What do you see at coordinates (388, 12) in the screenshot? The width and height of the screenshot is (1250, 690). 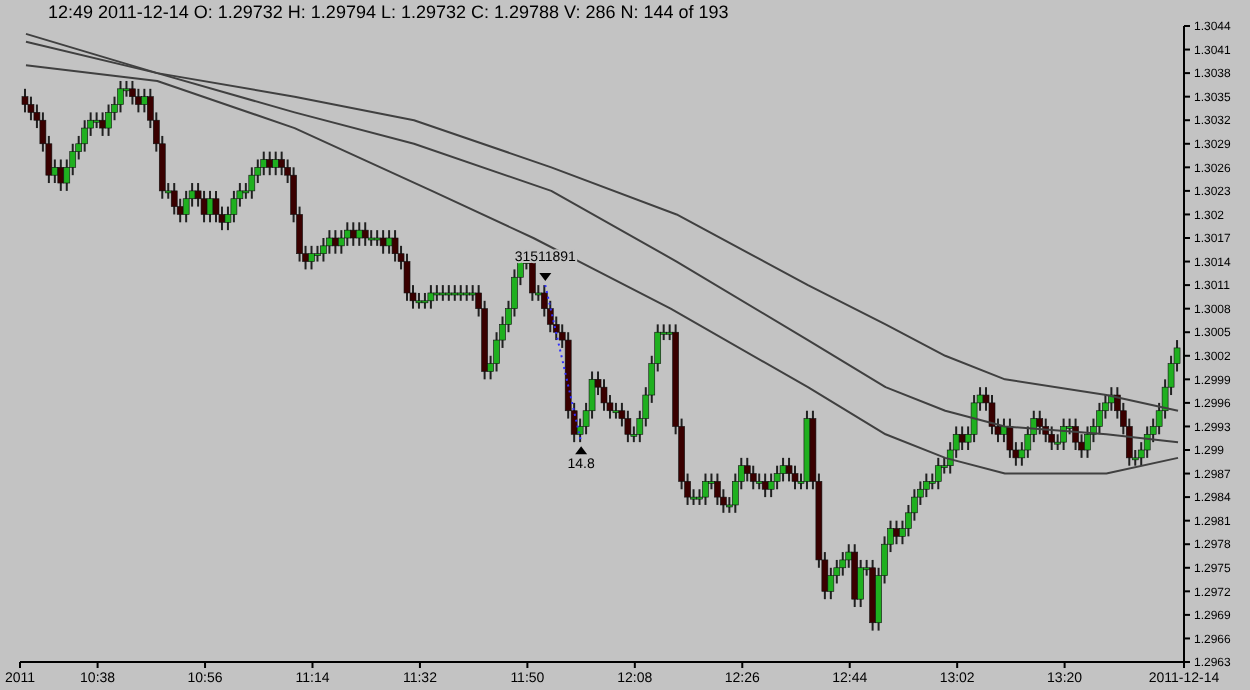 I see `chart-title: 12:49 2011-12-14 O: 1.29732 H: 1.29794 L: 1.29732 C: 1.29788 V: 286 N: 144 of 193` at bounding box center [388, 12].